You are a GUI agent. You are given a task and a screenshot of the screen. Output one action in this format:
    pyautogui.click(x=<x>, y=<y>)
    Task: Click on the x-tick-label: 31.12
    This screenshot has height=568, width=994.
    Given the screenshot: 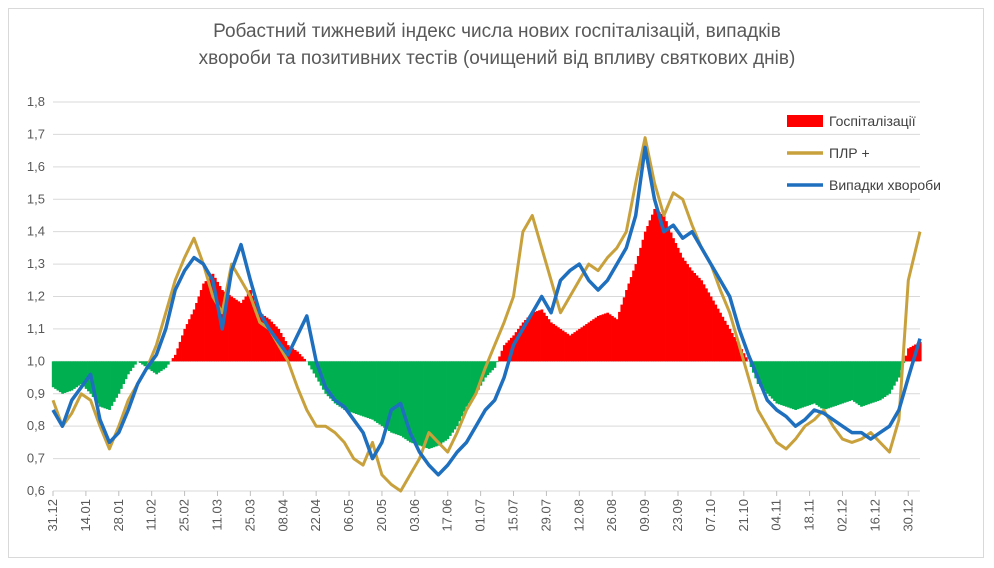 What is the action you would take?
    pyautogui.click(x=52, y=515)
    